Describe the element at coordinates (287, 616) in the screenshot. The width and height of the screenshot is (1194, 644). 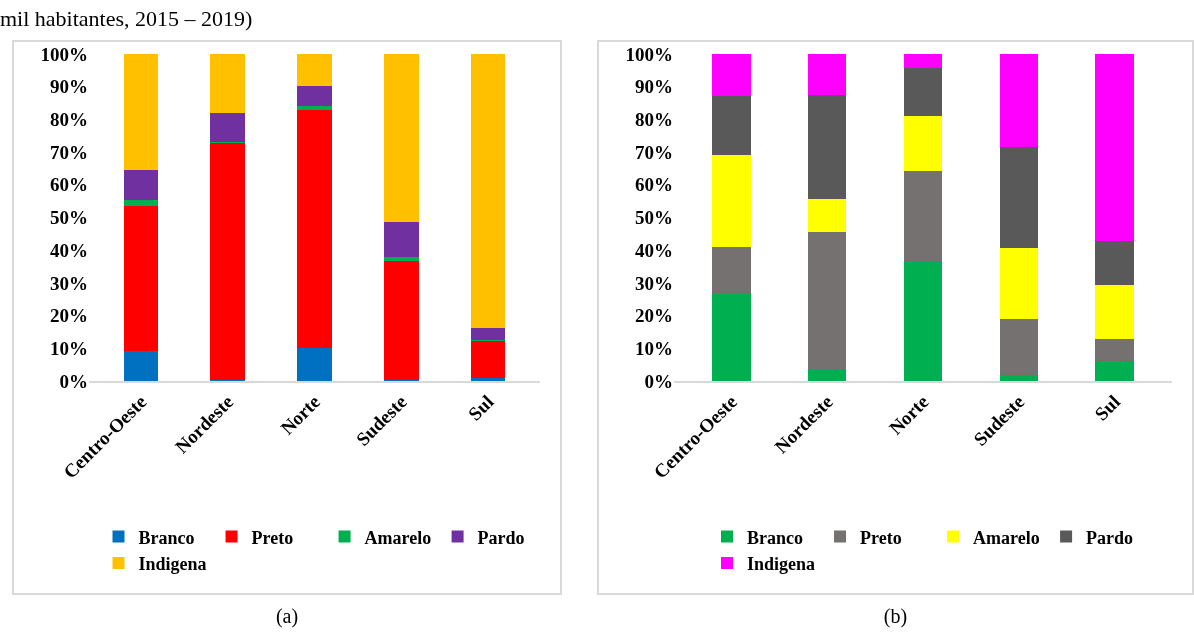
I see `text: (a)` at that location.